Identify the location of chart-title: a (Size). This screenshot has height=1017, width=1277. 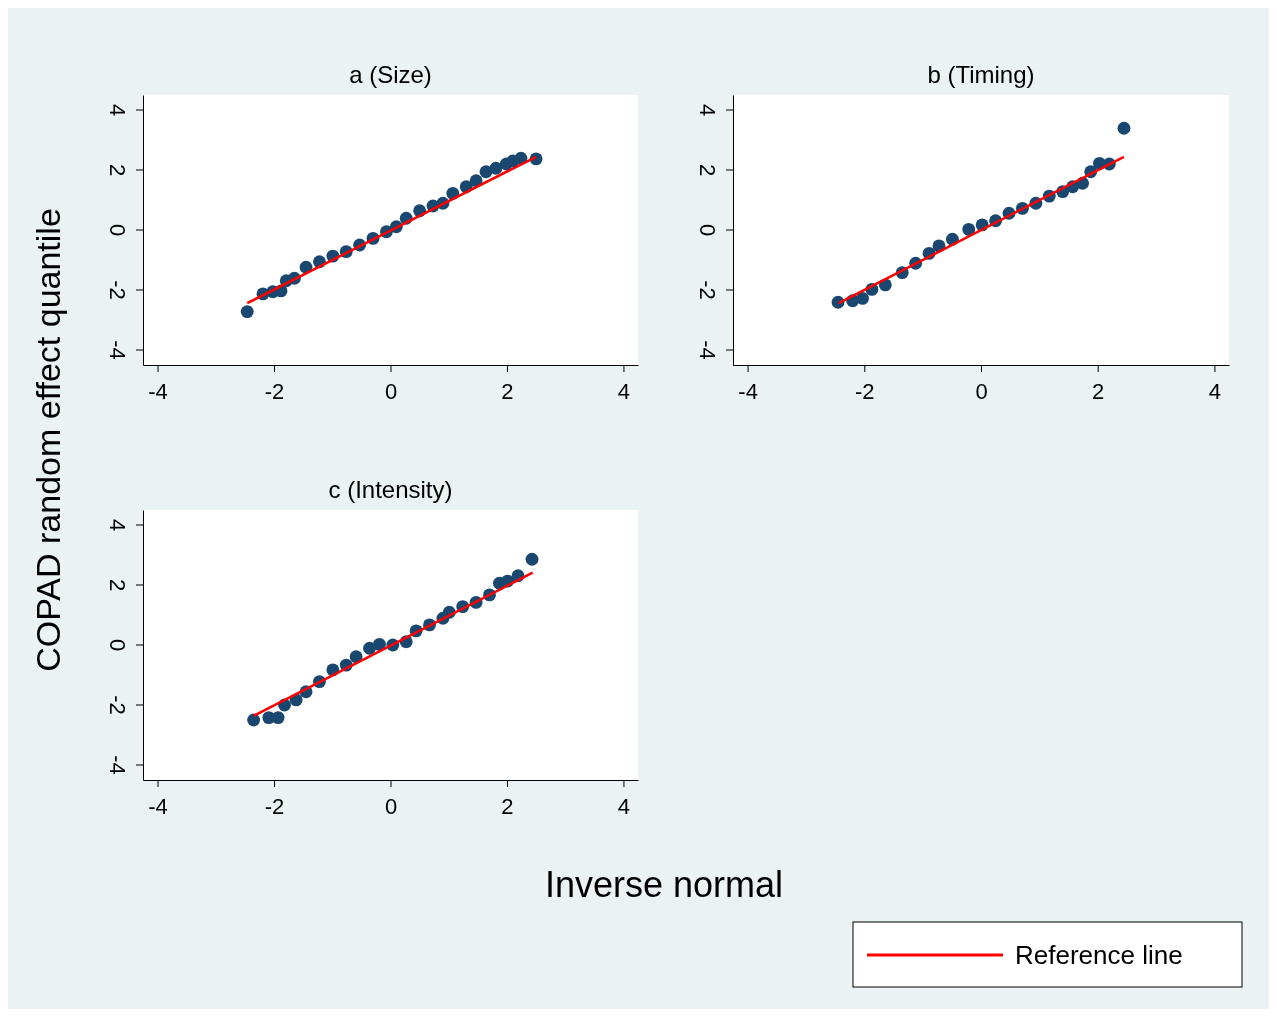
(390, 74).